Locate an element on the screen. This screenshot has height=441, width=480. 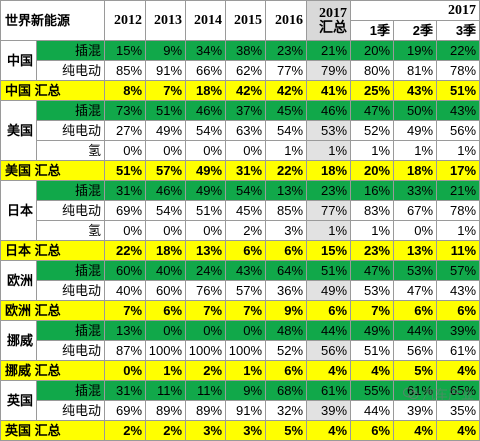
share-cell: 73% is located at coordinates (125, 110).